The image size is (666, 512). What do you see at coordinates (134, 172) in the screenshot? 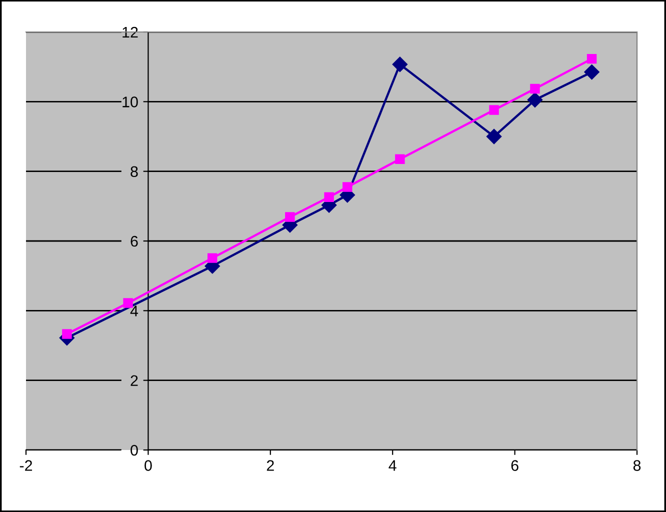
I see `y-tick-label: 8` at bounding box center [134, 172].